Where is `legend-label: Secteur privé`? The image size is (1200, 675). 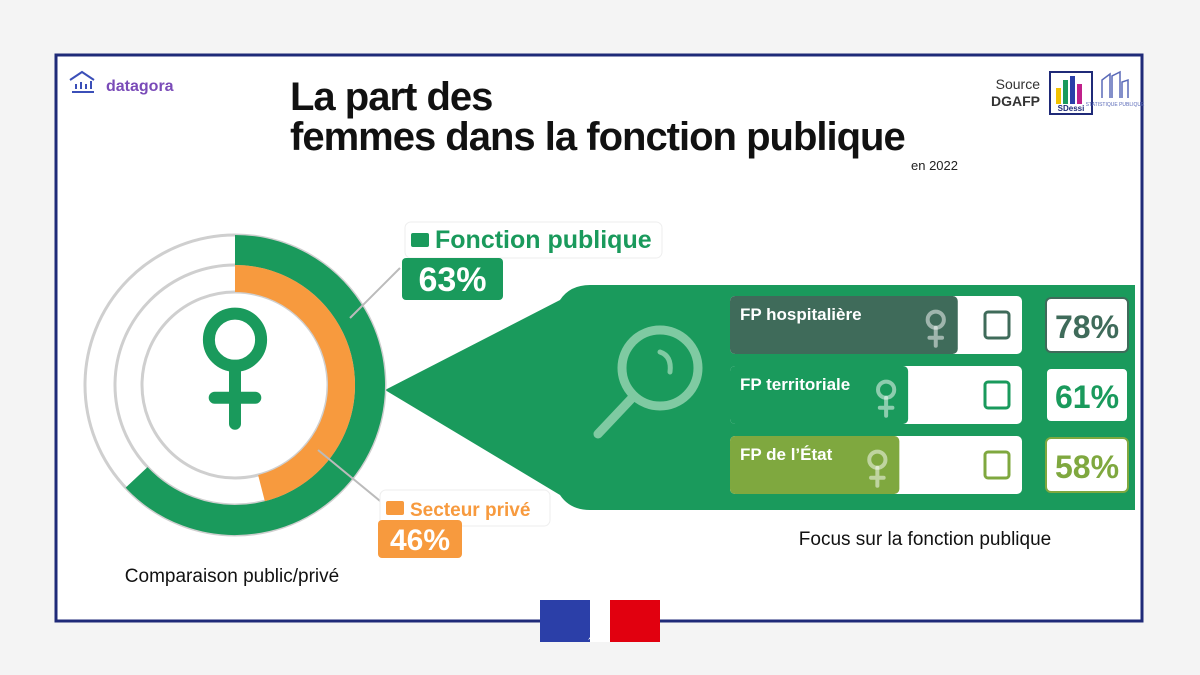 legend-label: Secteur privé is located at coordinates (470, 510).